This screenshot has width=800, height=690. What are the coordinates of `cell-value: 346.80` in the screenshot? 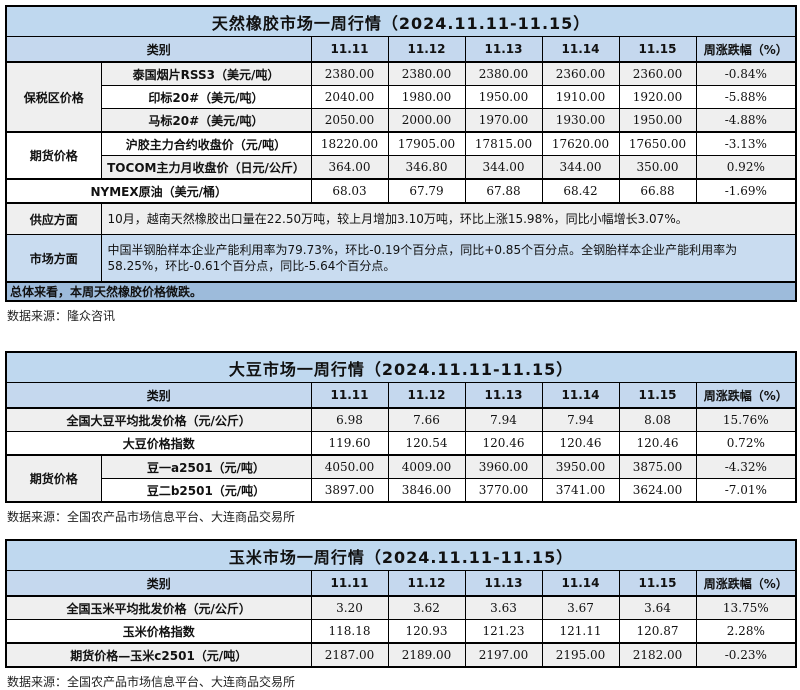 It's located at (426, 167).